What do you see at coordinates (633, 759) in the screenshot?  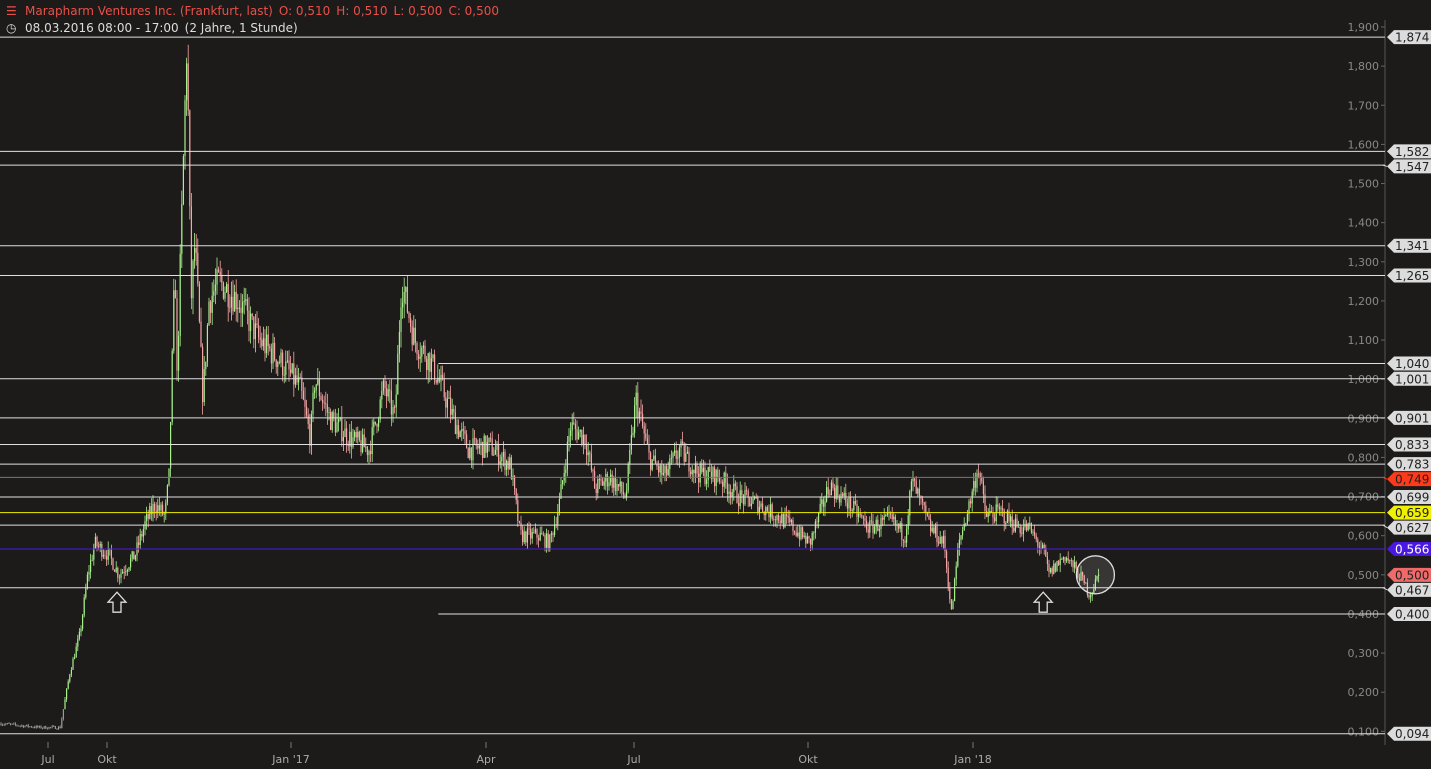 I see `x-tick-label: Jul` at bounding box center [633, 759].